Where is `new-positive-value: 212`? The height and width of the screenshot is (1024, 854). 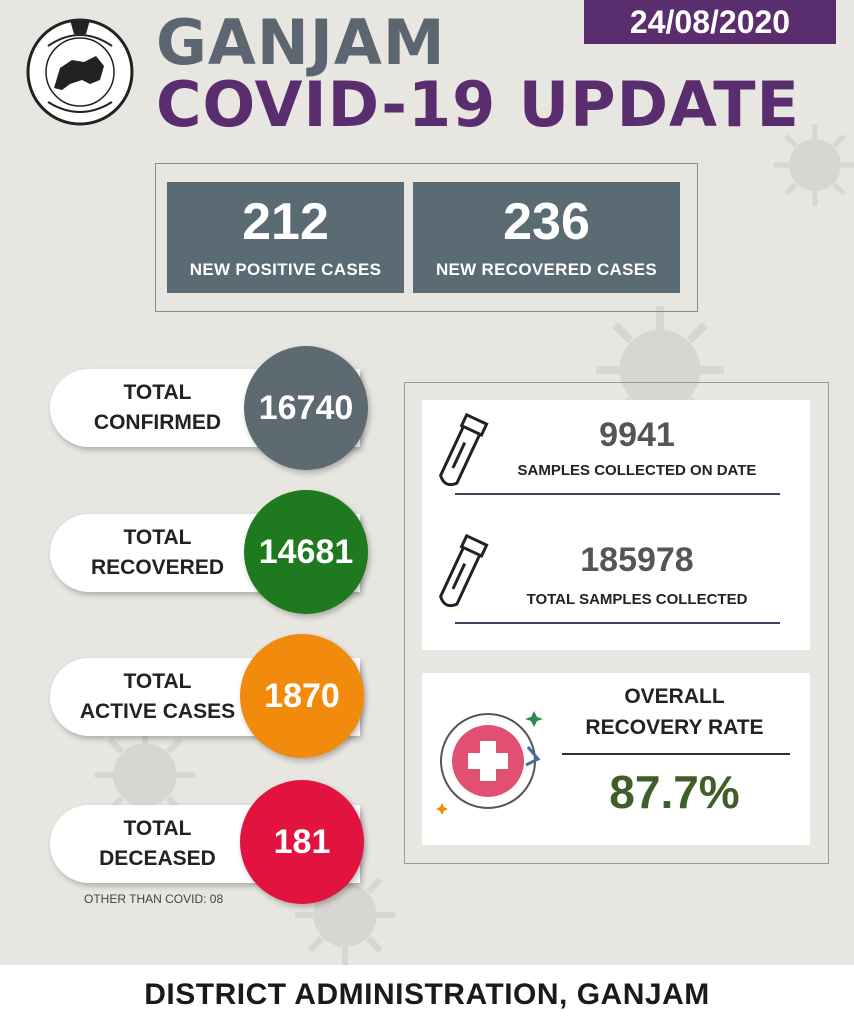 new-positive-value: 212 is located at coordinates (285, 222).